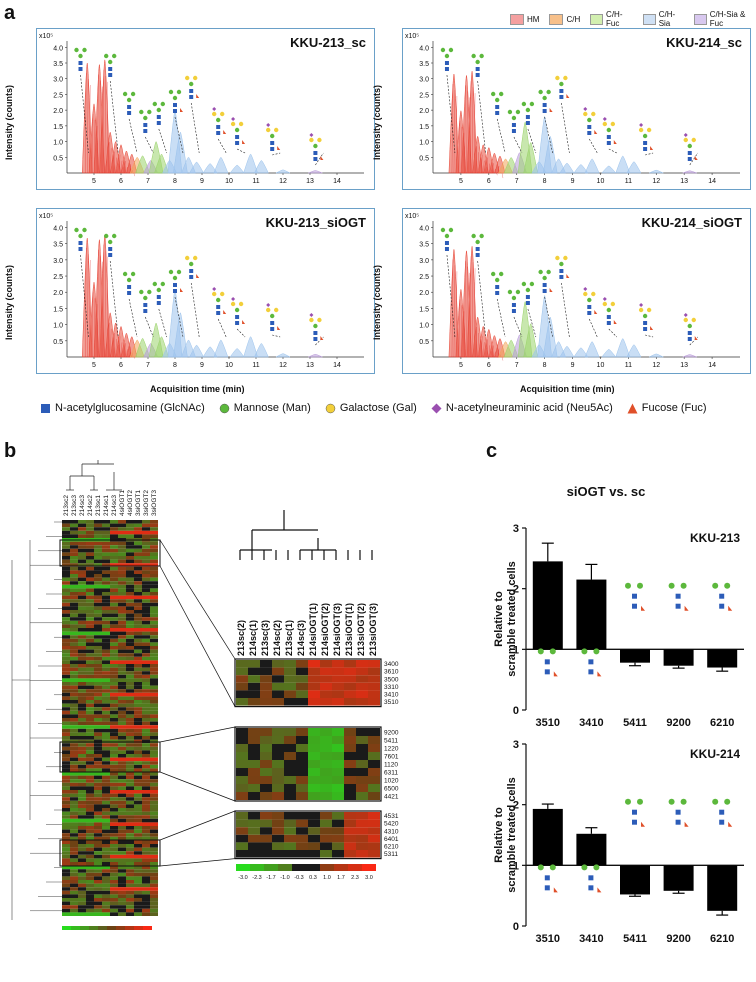 The image size is (756, 982). Describe the element at coordinates (517, 19) in the screenshot. I see `legend-swatch` at that location.